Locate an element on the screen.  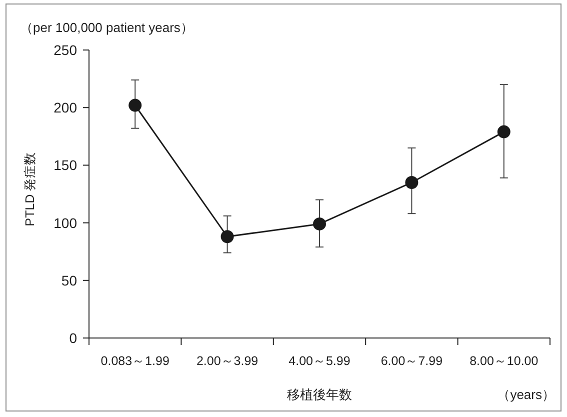
y-tick-label: 250 is located at coordinates (66, 50).